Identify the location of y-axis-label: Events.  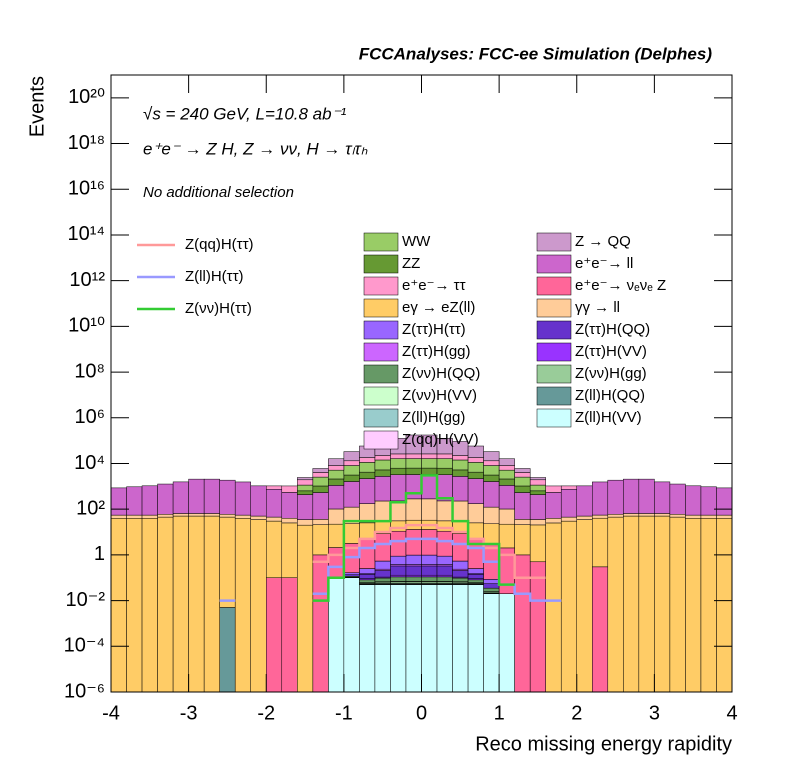
(37, 106).